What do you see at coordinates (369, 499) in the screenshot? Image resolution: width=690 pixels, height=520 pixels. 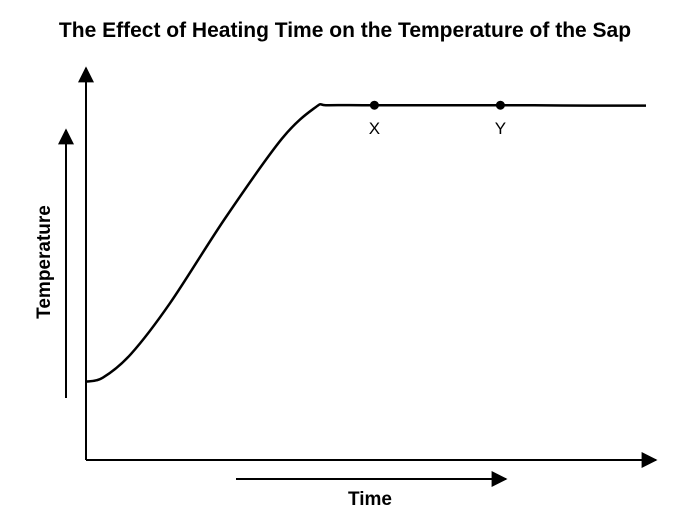 I see `x-axis-label: Time` at bounding box center [369, 499].